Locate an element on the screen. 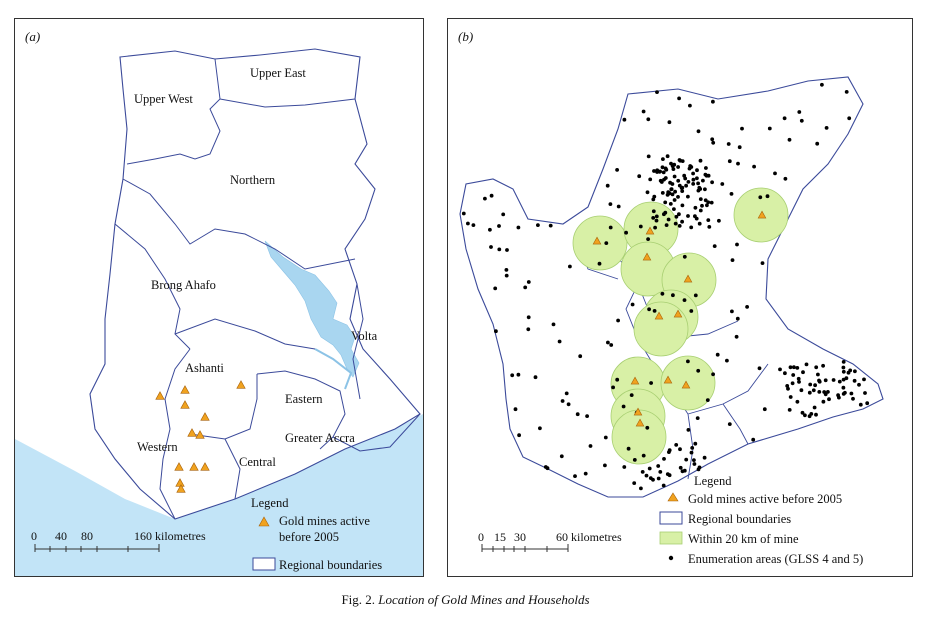 The height and width of the screenshot is (623, 931). region-label-upper-east: Upper East is located at coordinates (278, 73).